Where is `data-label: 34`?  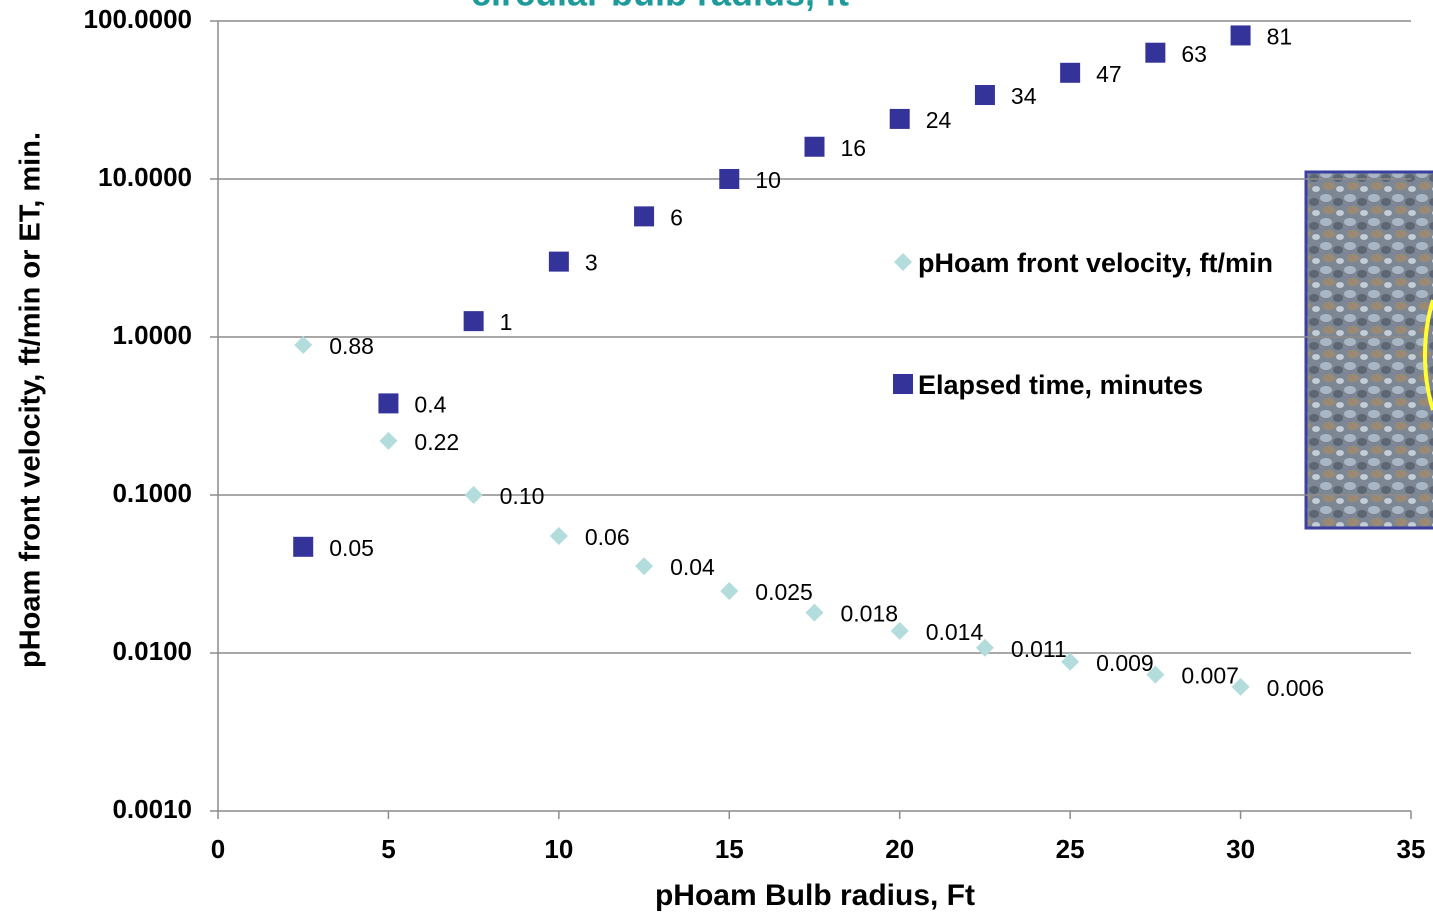 data-label: 34 is located at coordinates (1024, 96).